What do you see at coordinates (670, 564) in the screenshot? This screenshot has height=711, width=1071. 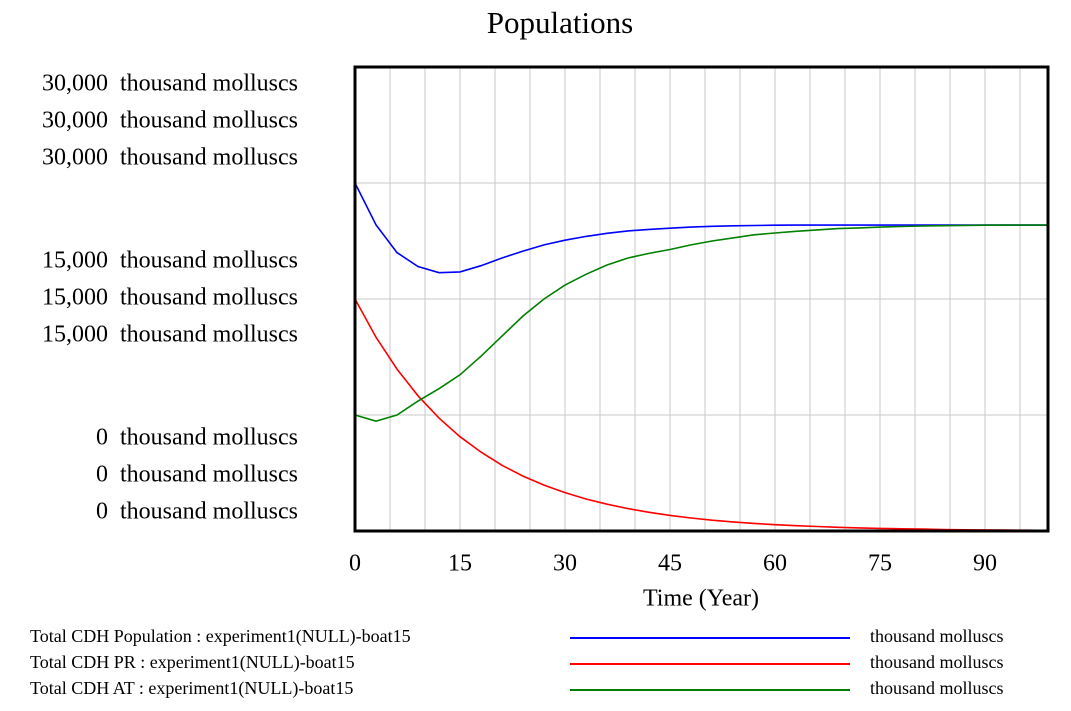 I see `x-tick-label: 45` at bounding box center [670, 564].